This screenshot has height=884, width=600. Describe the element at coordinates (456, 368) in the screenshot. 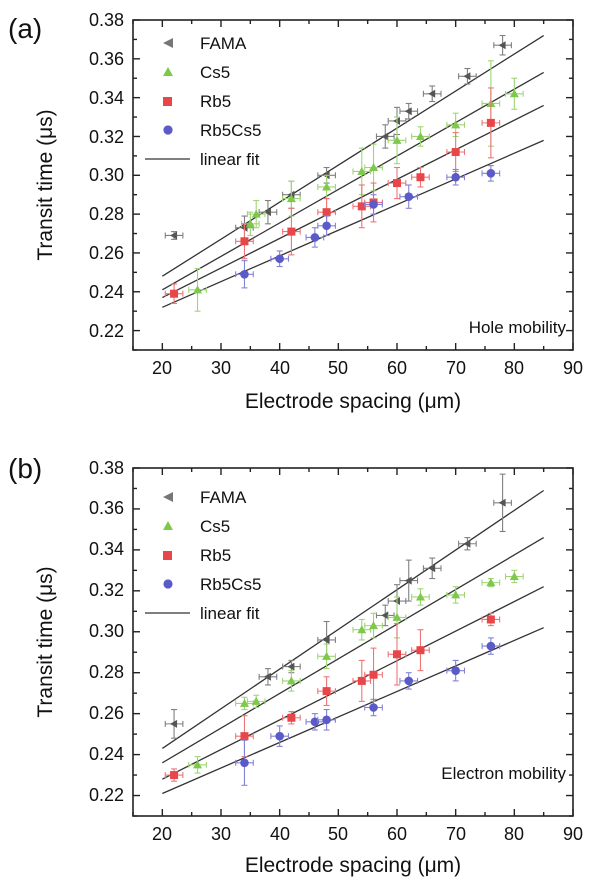

I see `panel-a-xtick-label: 70` at that location.